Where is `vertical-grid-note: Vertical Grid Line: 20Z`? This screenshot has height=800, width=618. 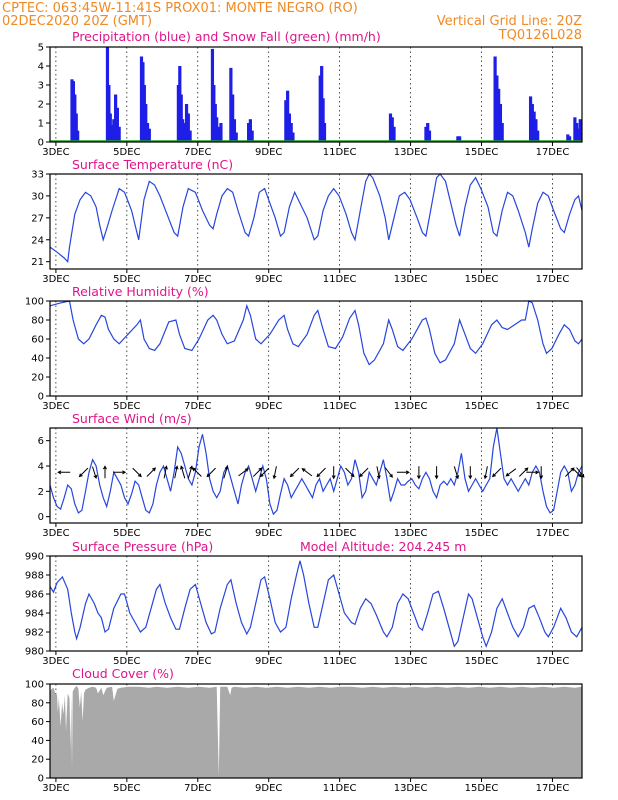
vertical-grid-note: Vertical Grid Line: 20Z is located at coordinates (509, 21).